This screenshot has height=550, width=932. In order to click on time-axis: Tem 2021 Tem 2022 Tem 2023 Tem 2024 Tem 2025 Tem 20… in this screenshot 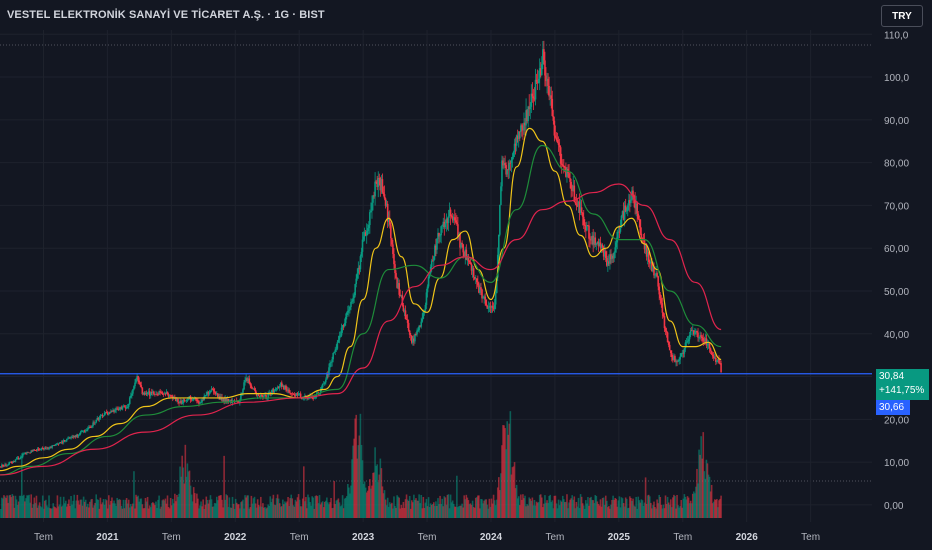, I will do `click(427, 537)`.